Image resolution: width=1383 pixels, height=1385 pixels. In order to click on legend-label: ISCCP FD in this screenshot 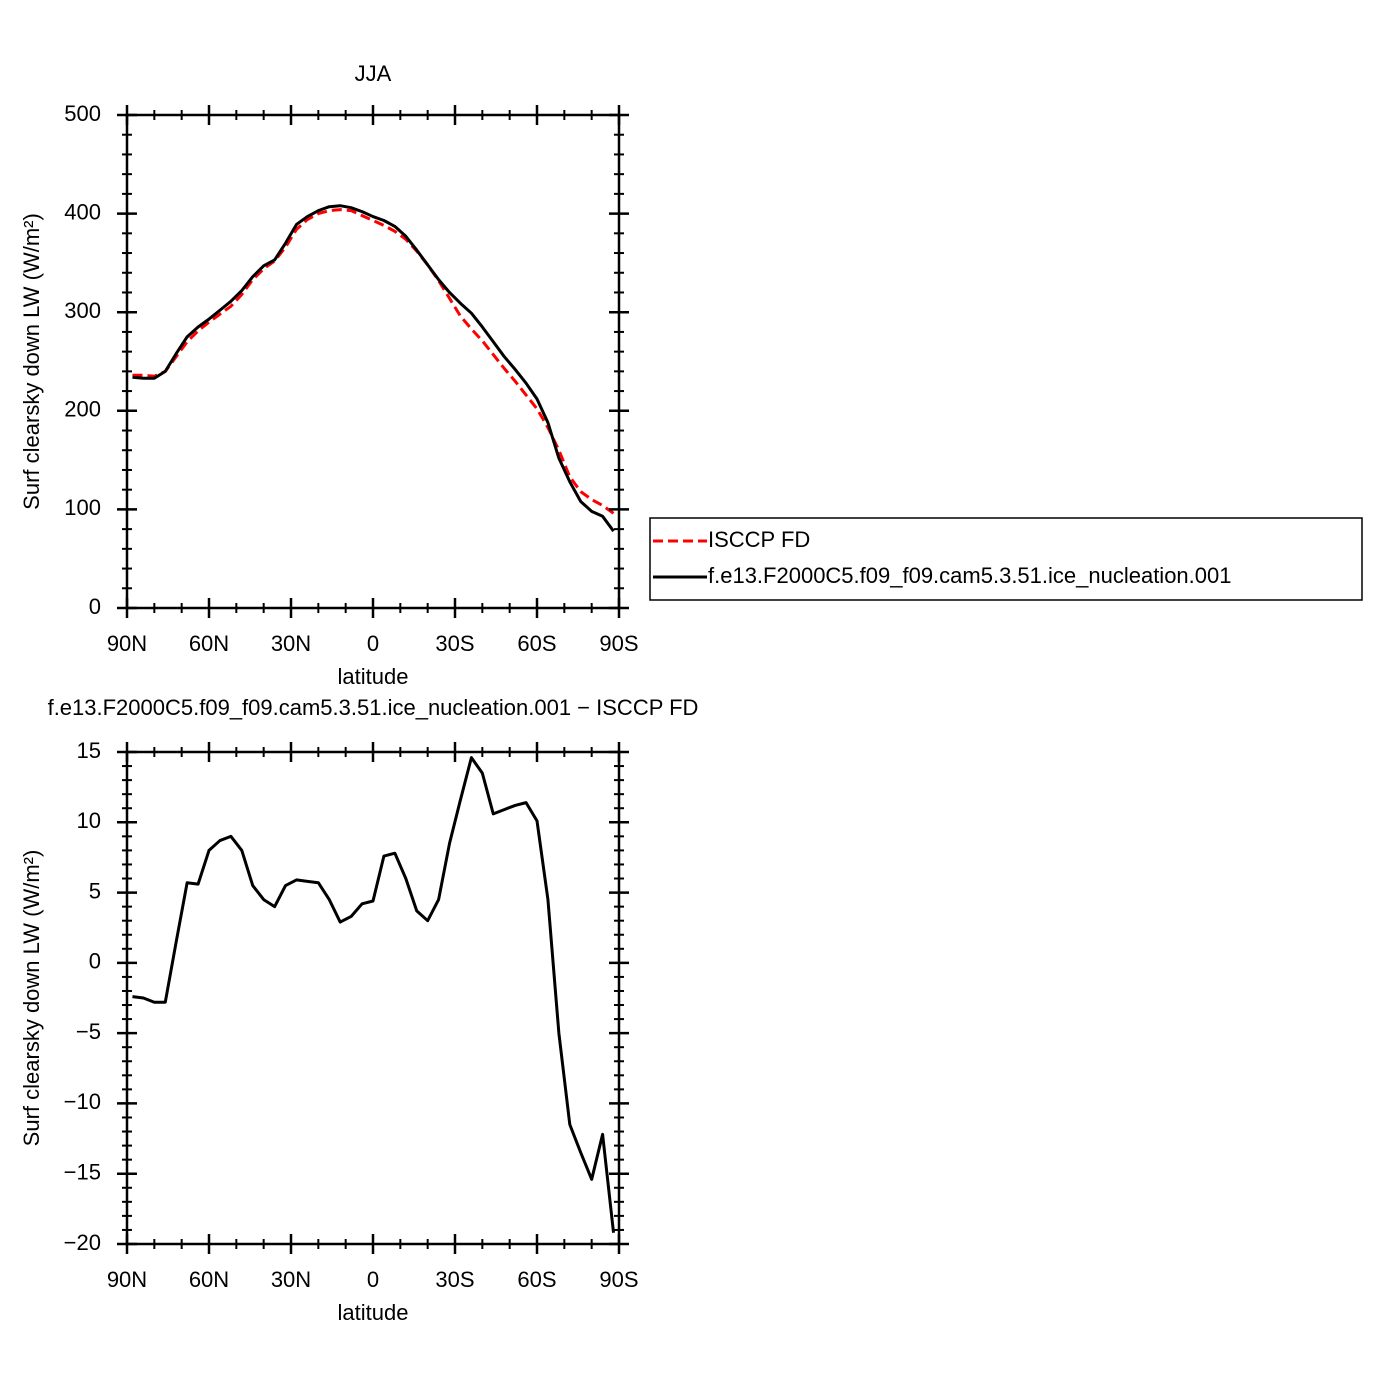, I will do `click(759, 539)`.